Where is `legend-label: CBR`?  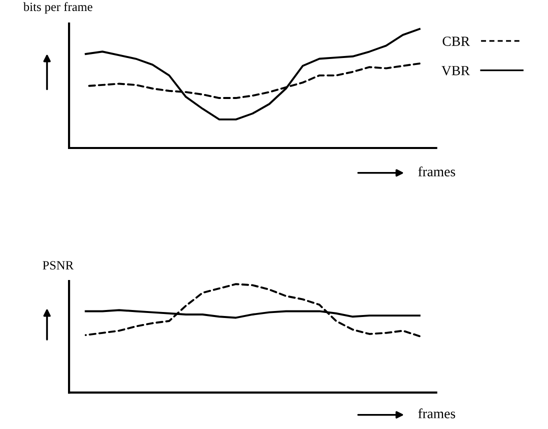 legend-label: CBR is located at coordinates (456, 41).